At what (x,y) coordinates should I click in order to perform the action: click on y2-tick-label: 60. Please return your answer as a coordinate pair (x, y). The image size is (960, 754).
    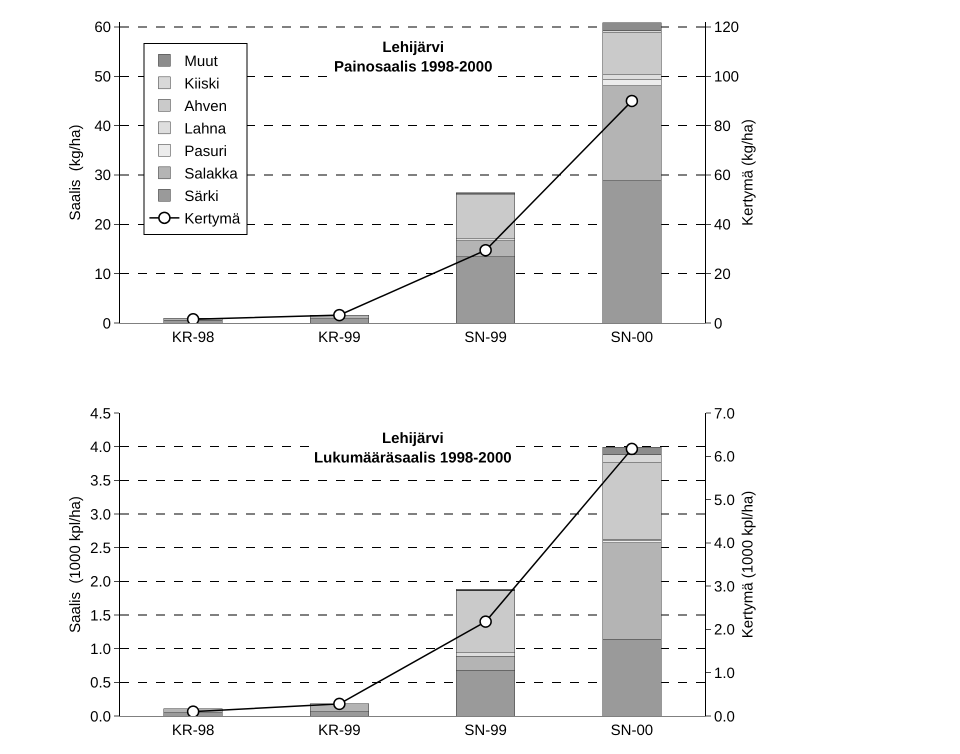
    Looking at the image, I should click on (722, 175).